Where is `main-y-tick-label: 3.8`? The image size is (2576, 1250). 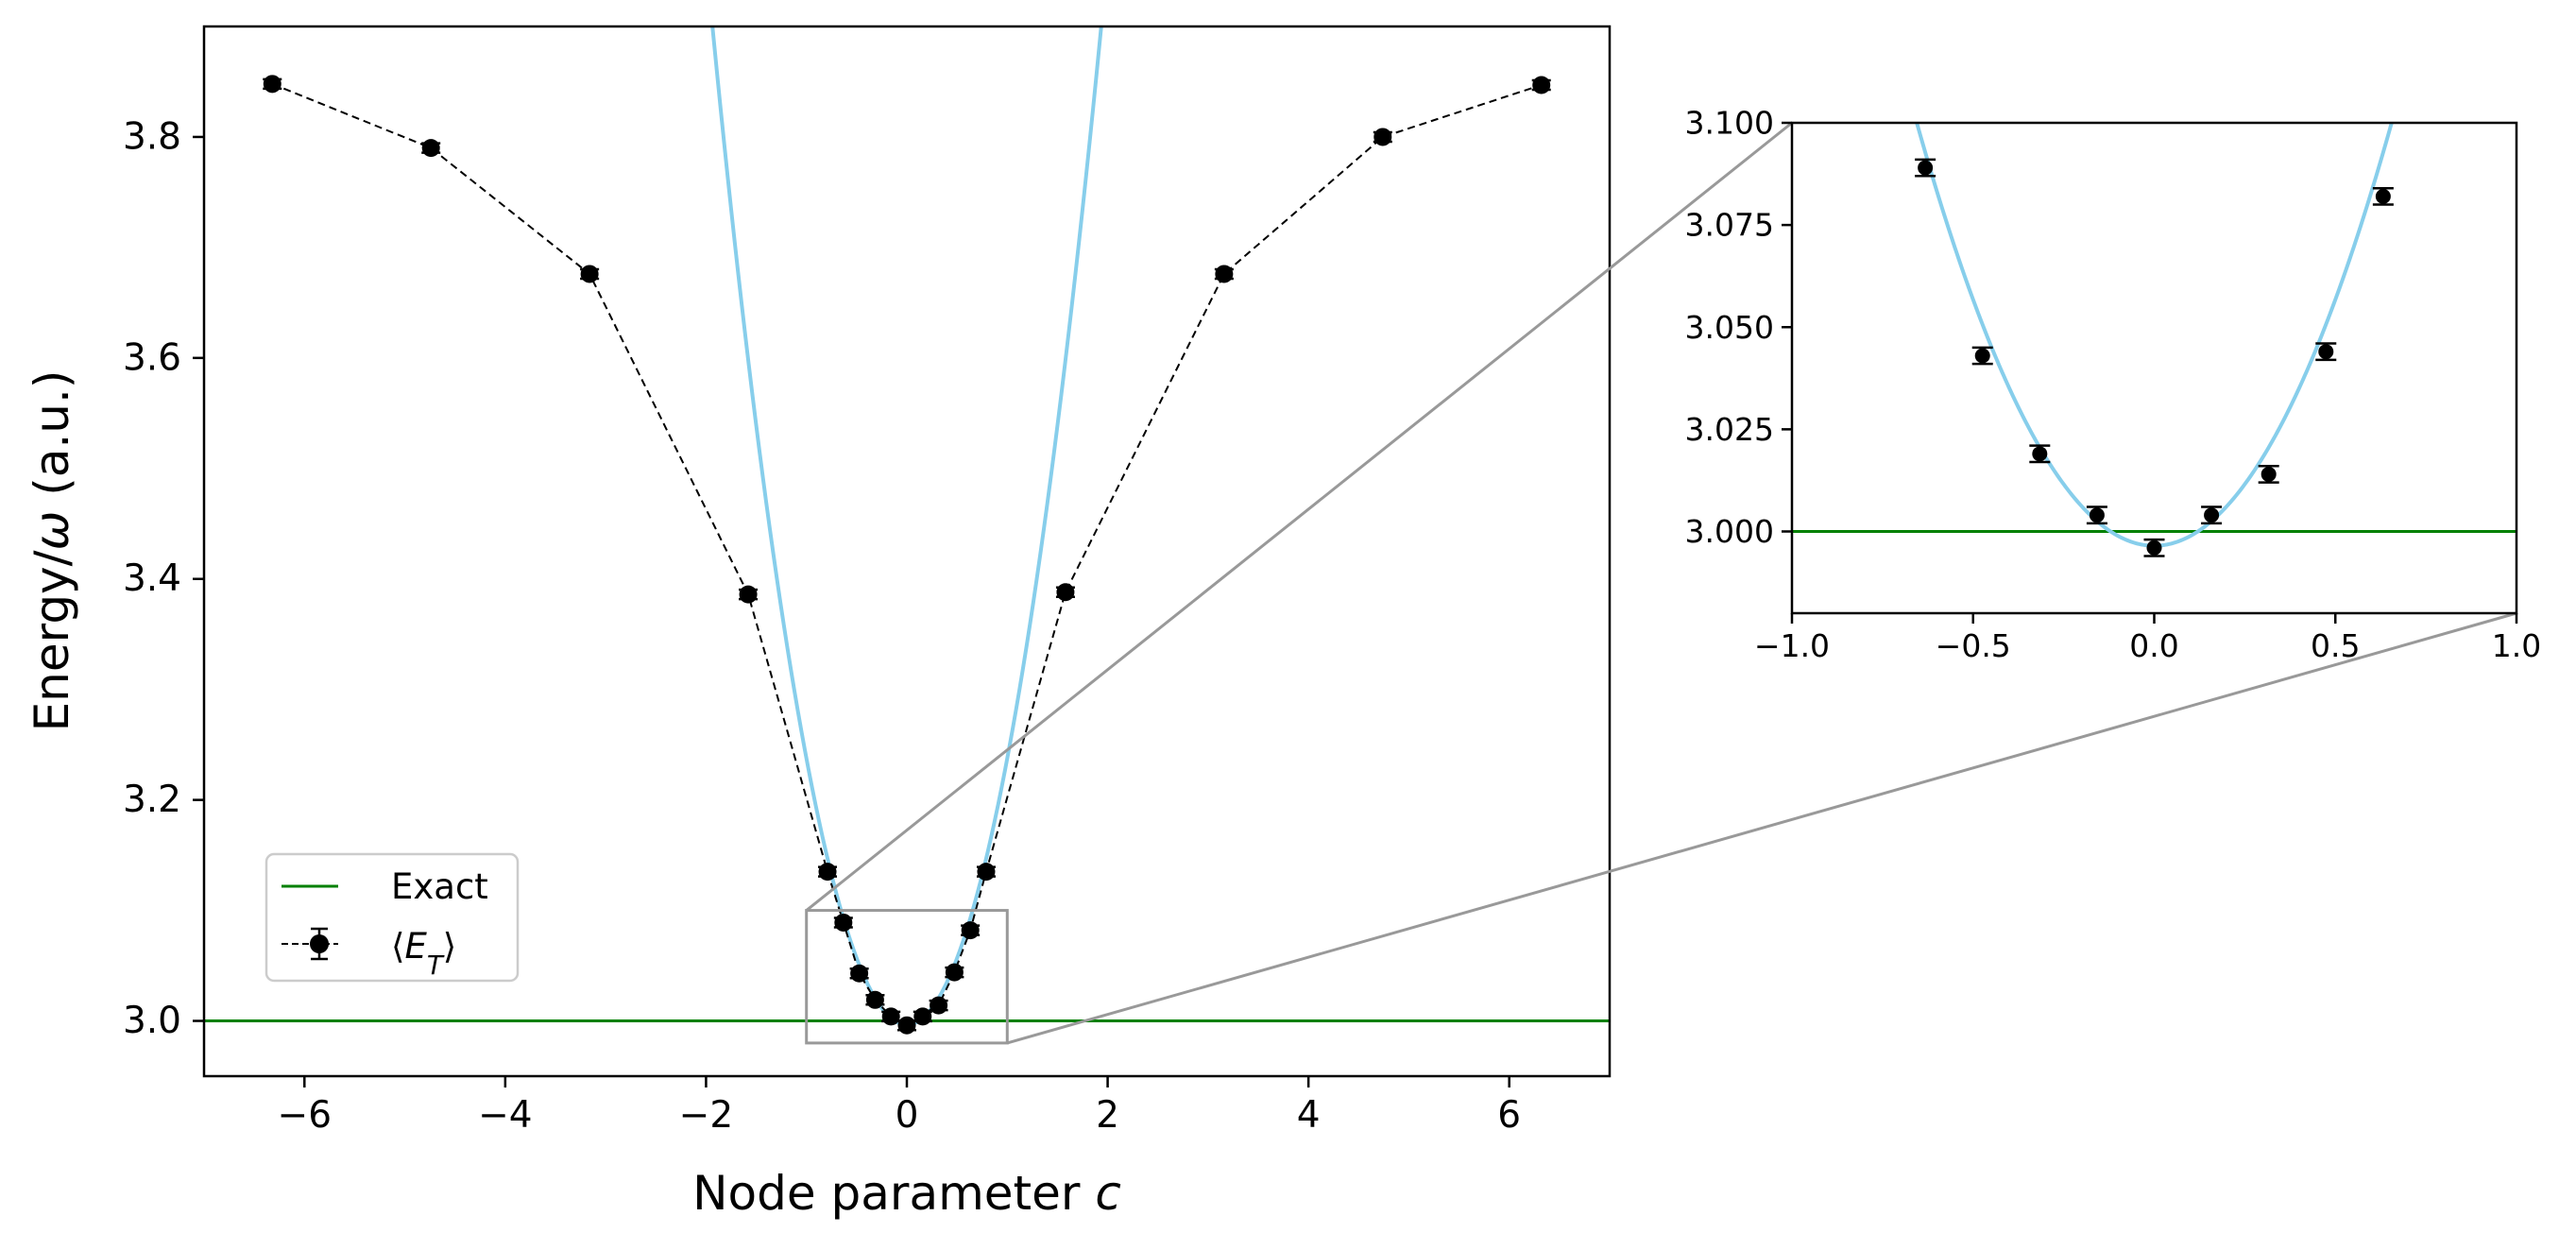 main-y-tick-label: 3.8 is located at coordinates (152, 136).